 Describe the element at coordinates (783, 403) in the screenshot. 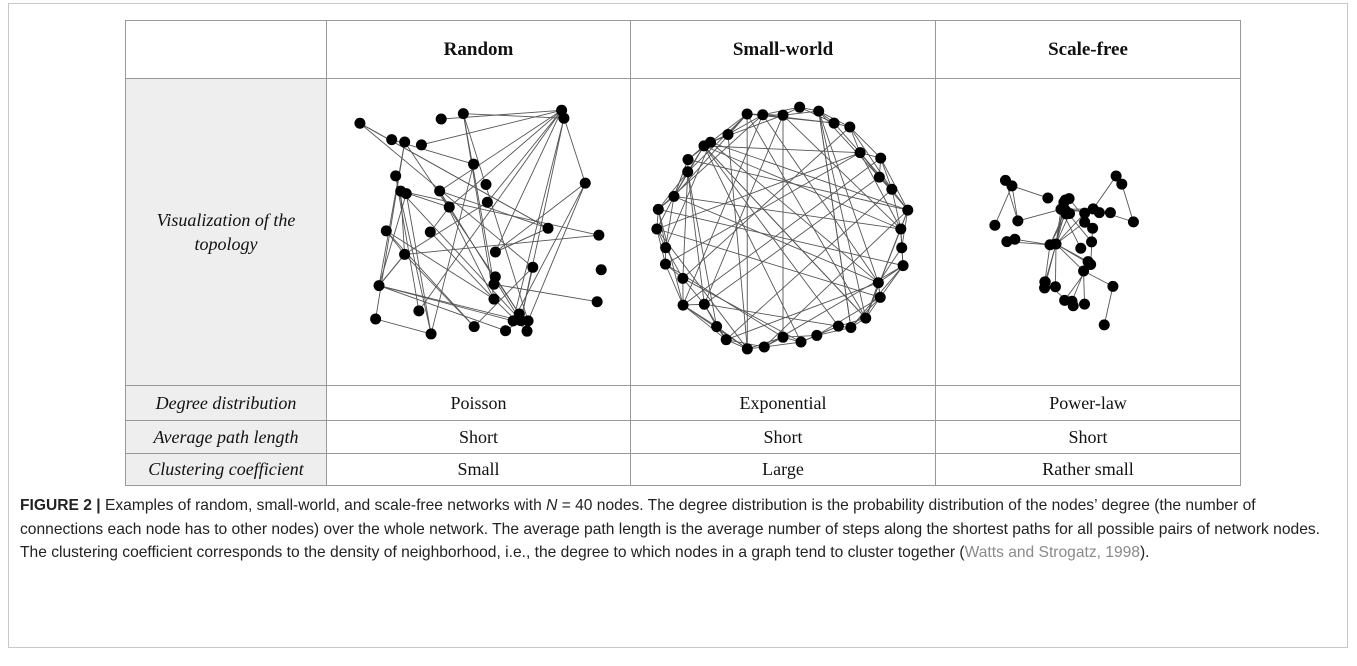

I see `cell: Exponential` at that location.